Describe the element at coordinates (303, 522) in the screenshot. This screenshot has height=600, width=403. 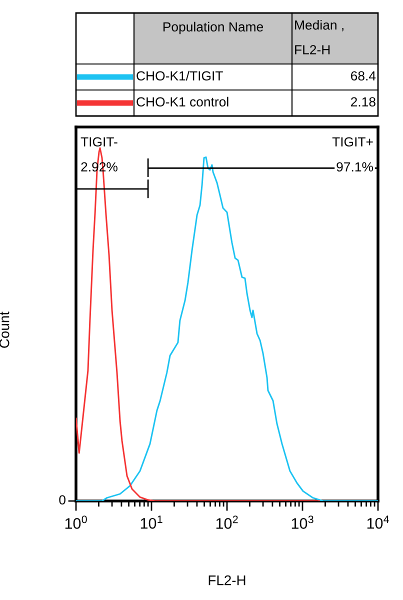
I see `x-tick-label: 10$^{3}$` at that location.